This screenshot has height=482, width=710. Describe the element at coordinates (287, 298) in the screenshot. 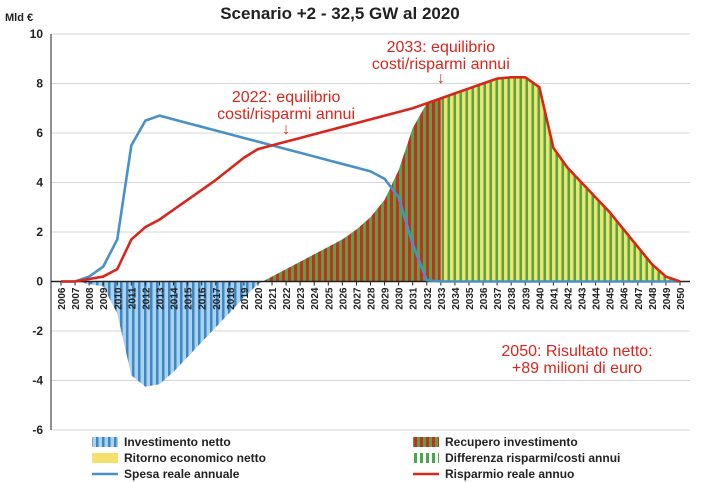

I see `x-tick-label: 2022` at that location.